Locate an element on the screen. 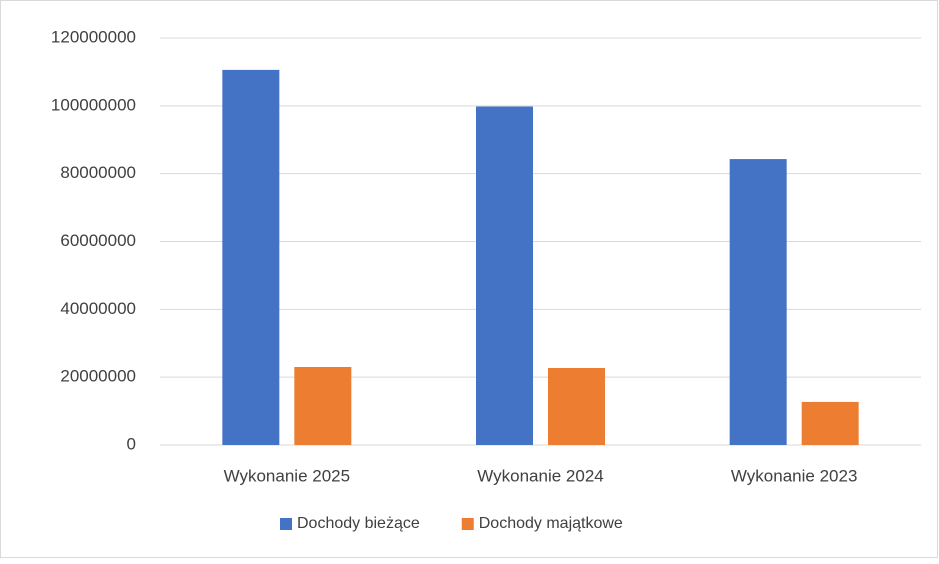 This screenshot has width=939, height=564. x-tick-label: Wykonanie 2024 is located at coordinates (540, 475).